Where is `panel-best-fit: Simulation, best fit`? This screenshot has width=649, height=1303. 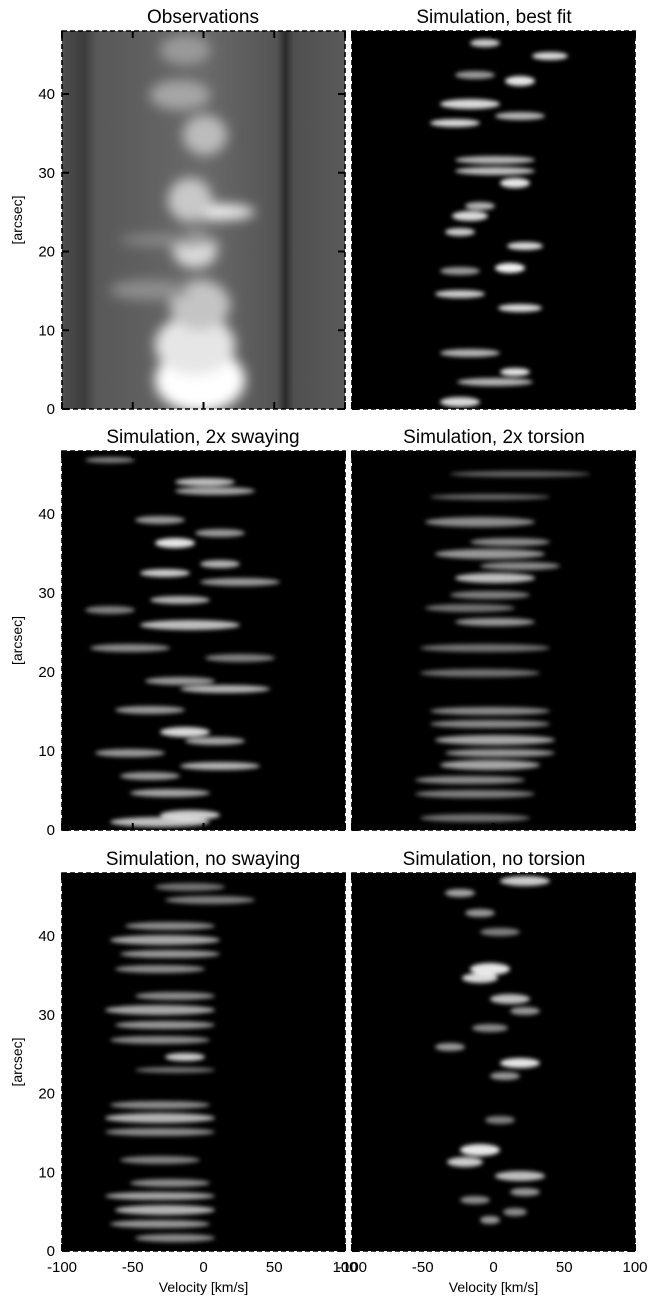
panel-best-fit: Simulation, best fit is located at coordinates (493, 208).